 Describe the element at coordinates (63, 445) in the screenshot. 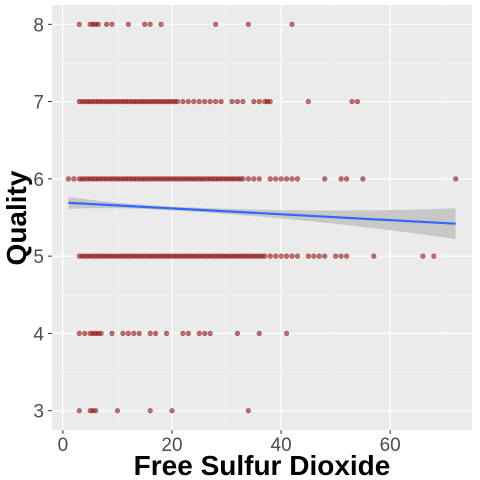

I see `x-tick-label: 0` at that location.